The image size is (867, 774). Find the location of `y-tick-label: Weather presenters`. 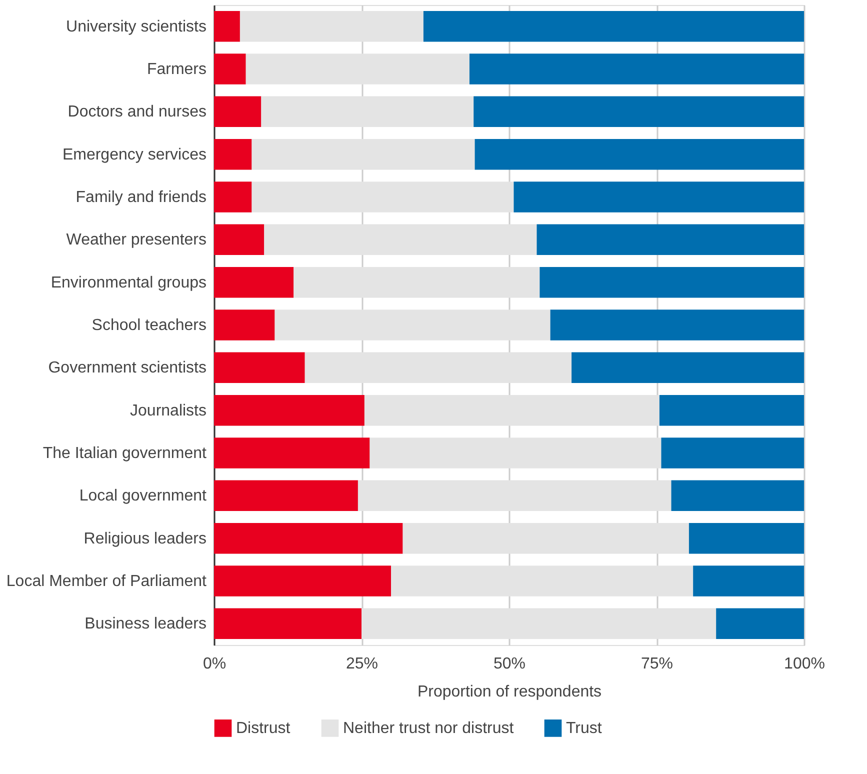

y-tick-label: Weather presenters is located at coordinates (136, 240).